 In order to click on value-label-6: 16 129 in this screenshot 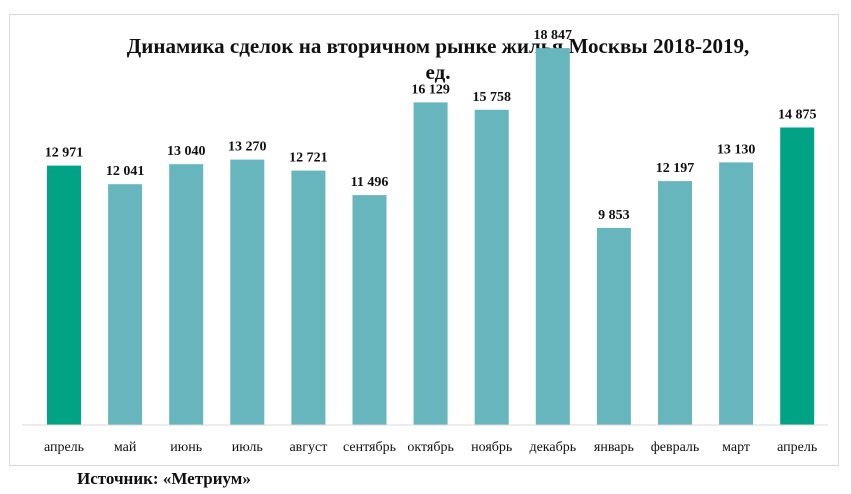, I will do `click(430, 89)`.